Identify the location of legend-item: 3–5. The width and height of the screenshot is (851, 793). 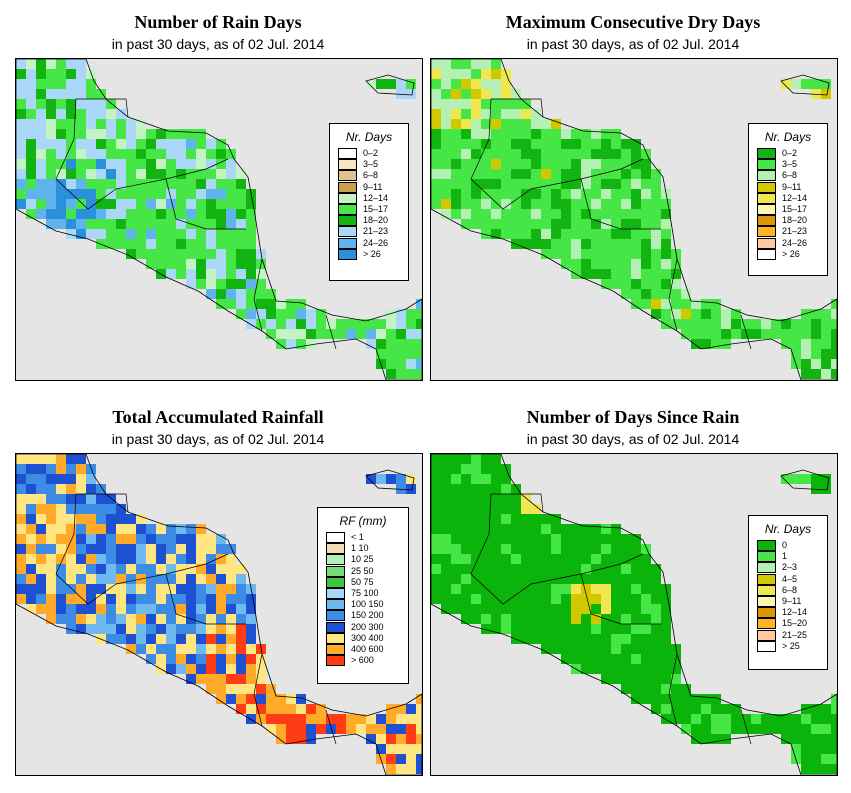
(788, 165).